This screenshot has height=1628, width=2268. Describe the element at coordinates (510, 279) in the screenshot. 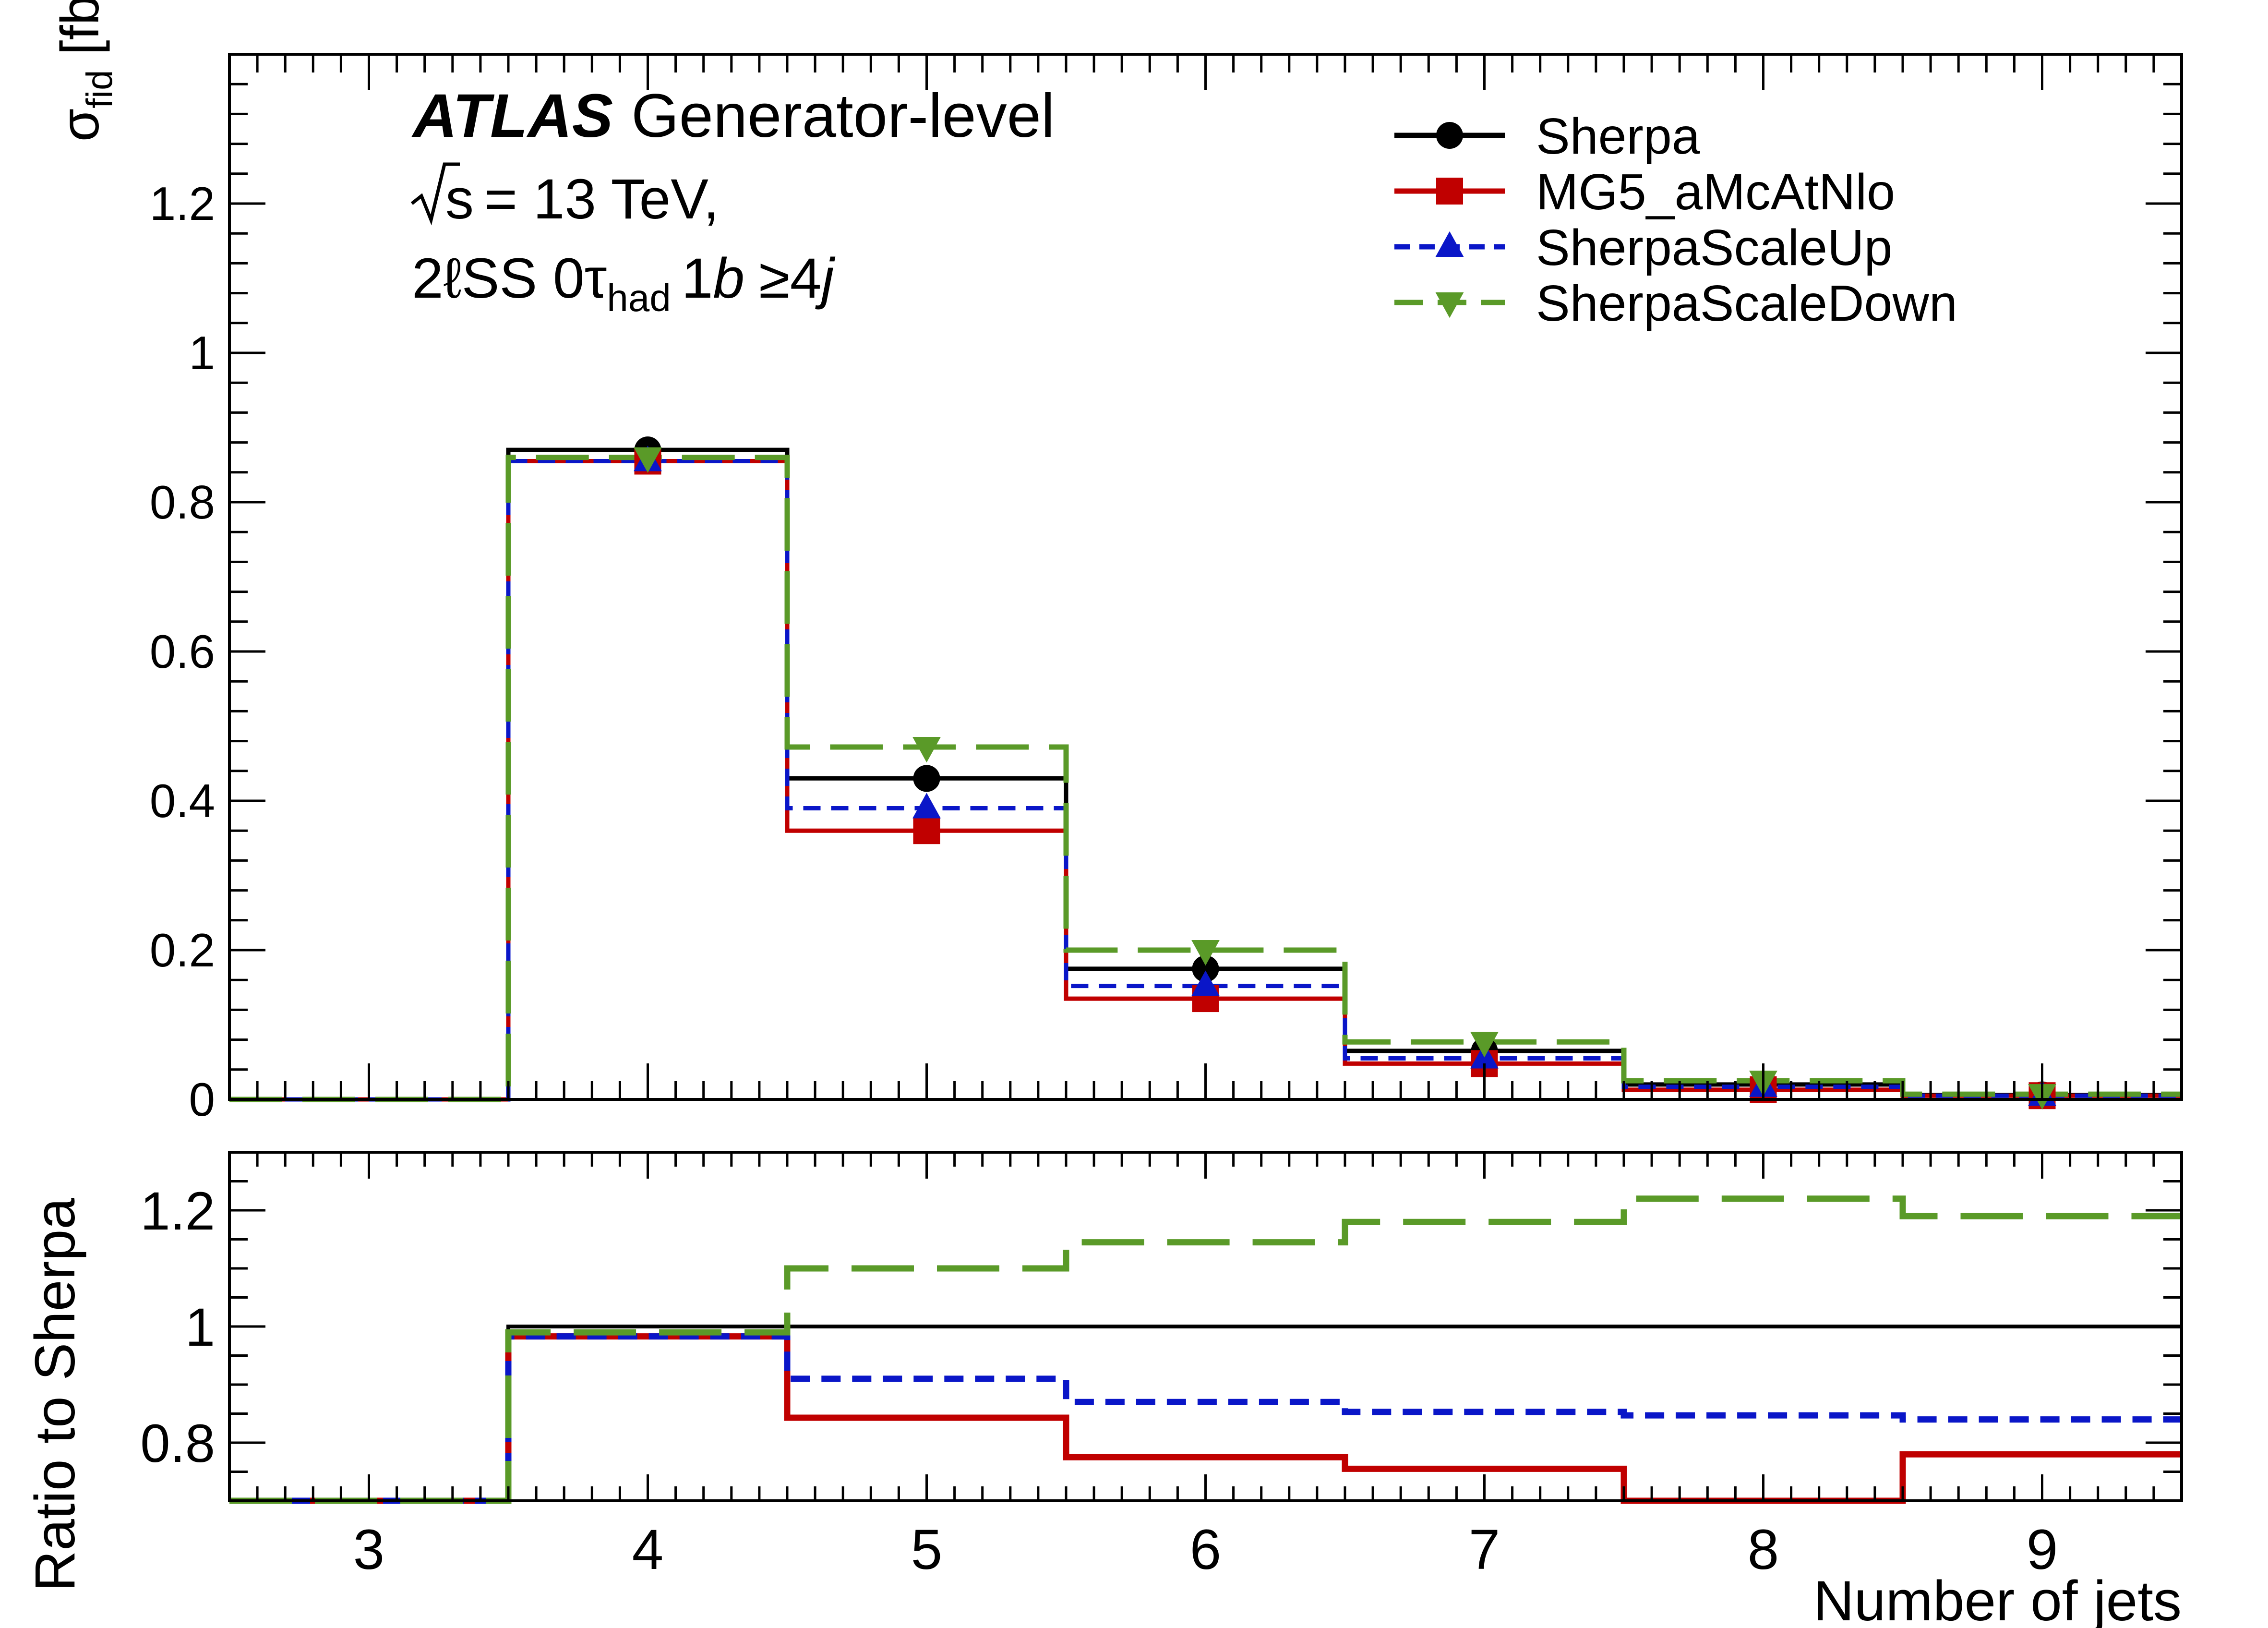

I see `region-prefix: 2ℓSS 0τ` at that location.